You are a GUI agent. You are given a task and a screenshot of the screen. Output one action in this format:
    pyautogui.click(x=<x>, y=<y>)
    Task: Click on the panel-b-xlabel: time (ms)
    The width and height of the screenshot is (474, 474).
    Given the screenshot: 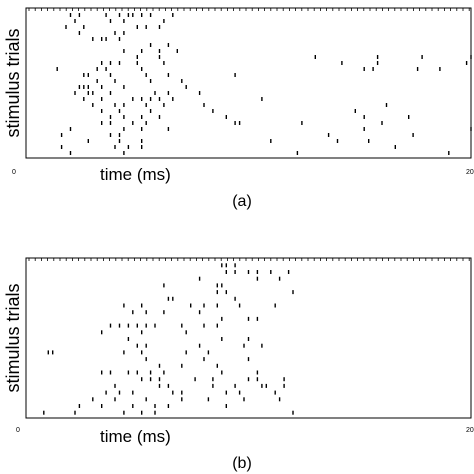 What is the action you would take?
    pyautogui.click(x=135, y=436)
    